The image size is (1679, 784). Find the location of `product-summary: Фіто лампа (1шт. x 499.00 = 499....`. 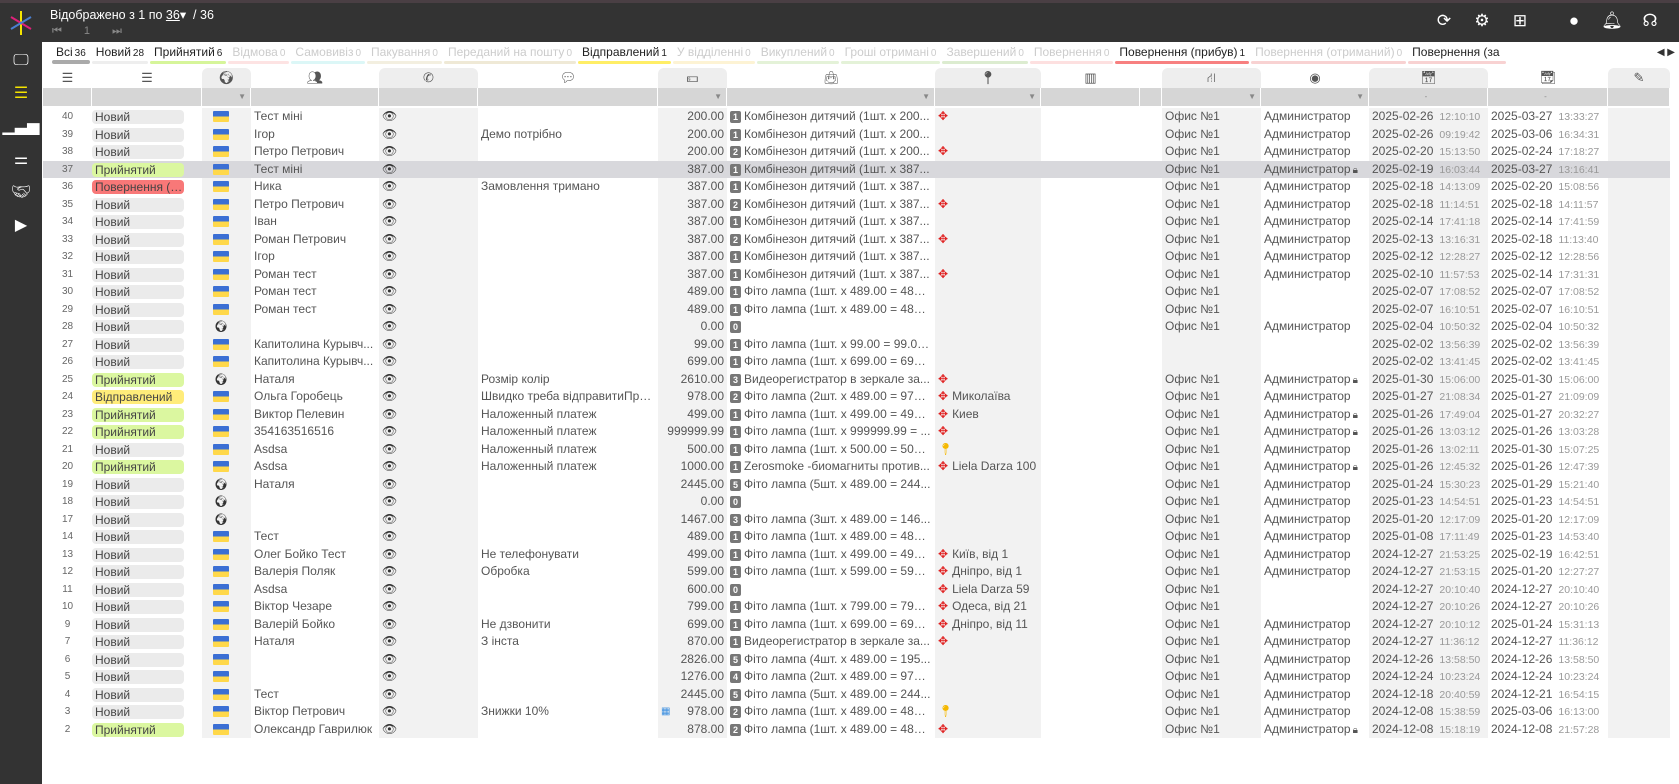

product-summary: Фіто лампа (1шт. x 499.00 = 499.... is located at coordinates (839, 553).